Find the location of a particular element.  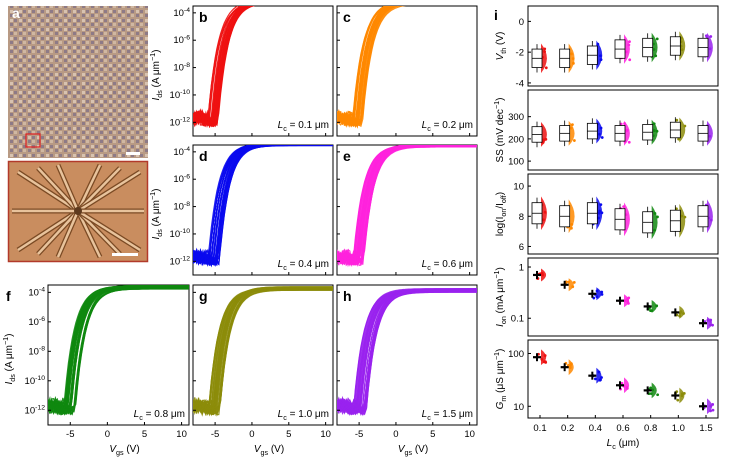

y-tick-label: 10⁻⁶ is located at coordinates (36, 322).